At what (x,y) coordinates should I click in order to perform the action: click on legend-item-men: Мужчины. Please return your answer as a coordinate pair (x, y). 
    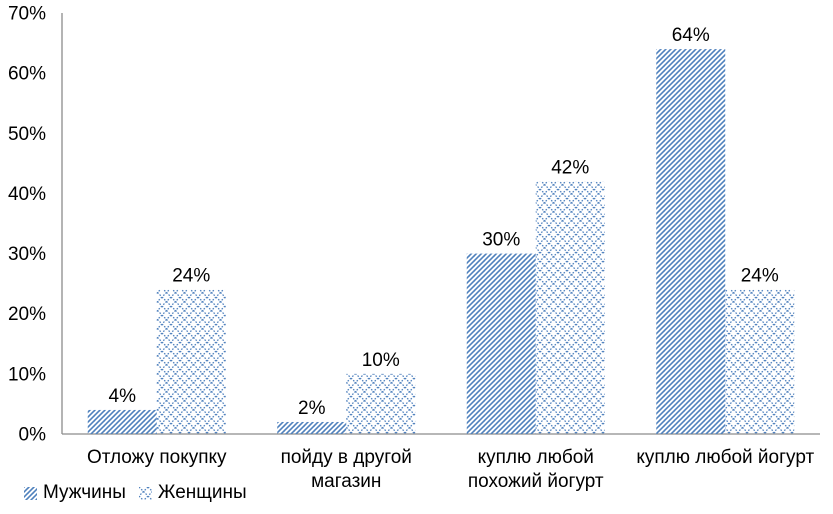
    Looking at the image, I should click on (75, 493).